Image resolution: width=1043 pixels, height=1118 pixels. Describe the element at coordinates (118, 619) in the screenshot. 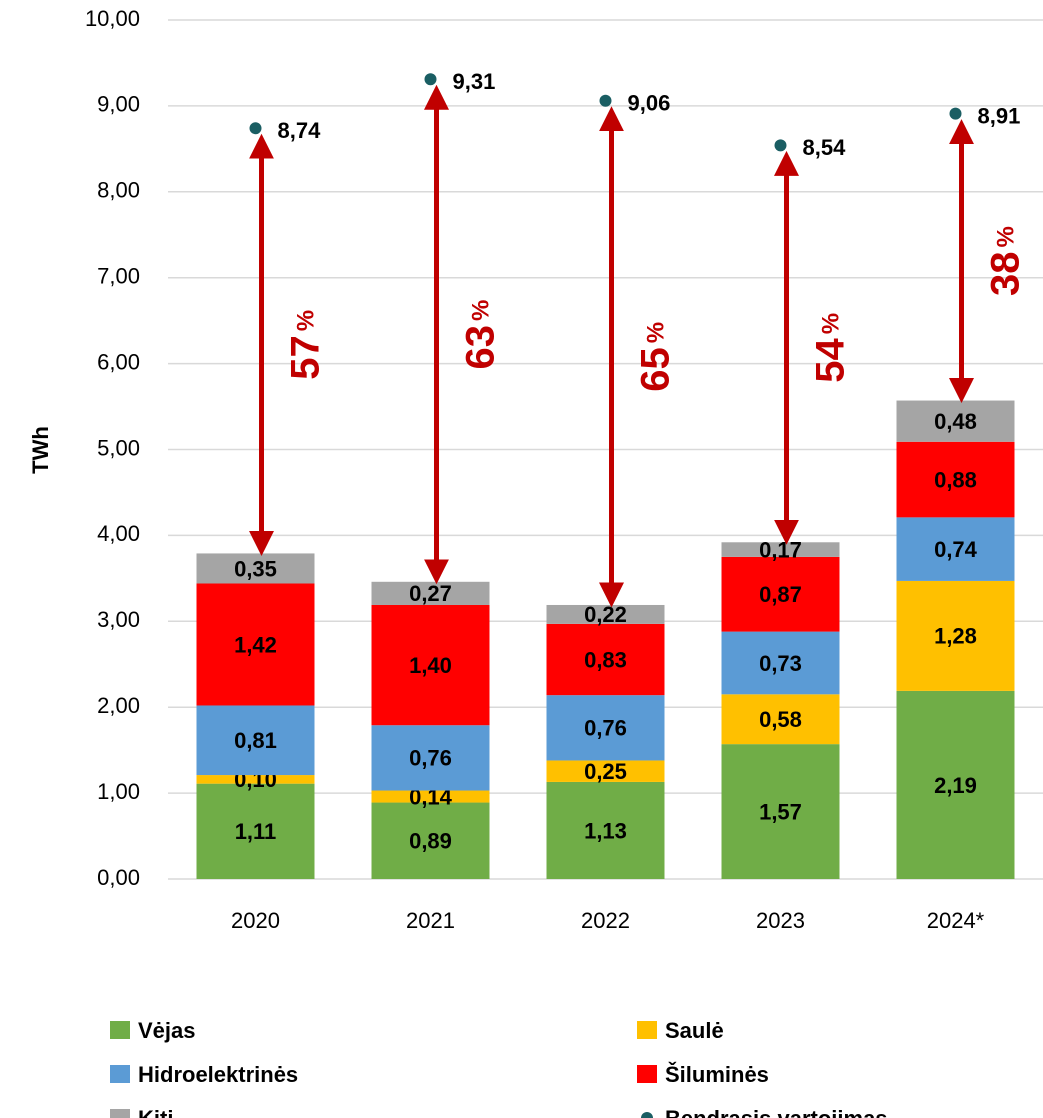

I see `y-tick-label: 3,00` at that location.